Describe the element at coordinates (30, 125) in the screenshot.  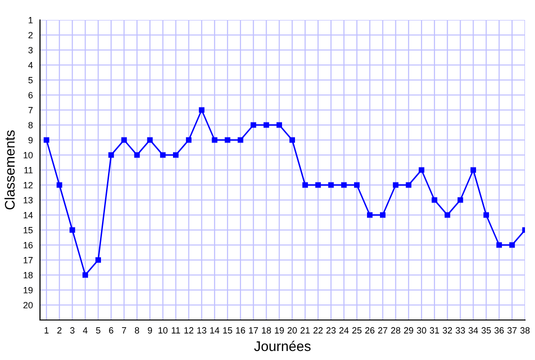
I see `y-tick-label: 8` at that location.